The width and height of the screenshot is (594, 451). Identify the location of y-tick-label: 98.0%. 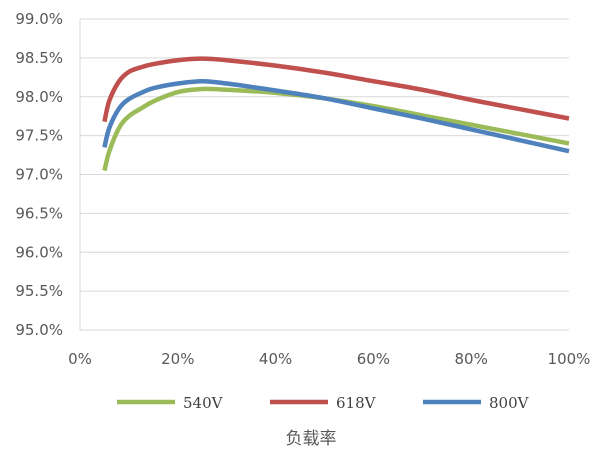
(39, 97).